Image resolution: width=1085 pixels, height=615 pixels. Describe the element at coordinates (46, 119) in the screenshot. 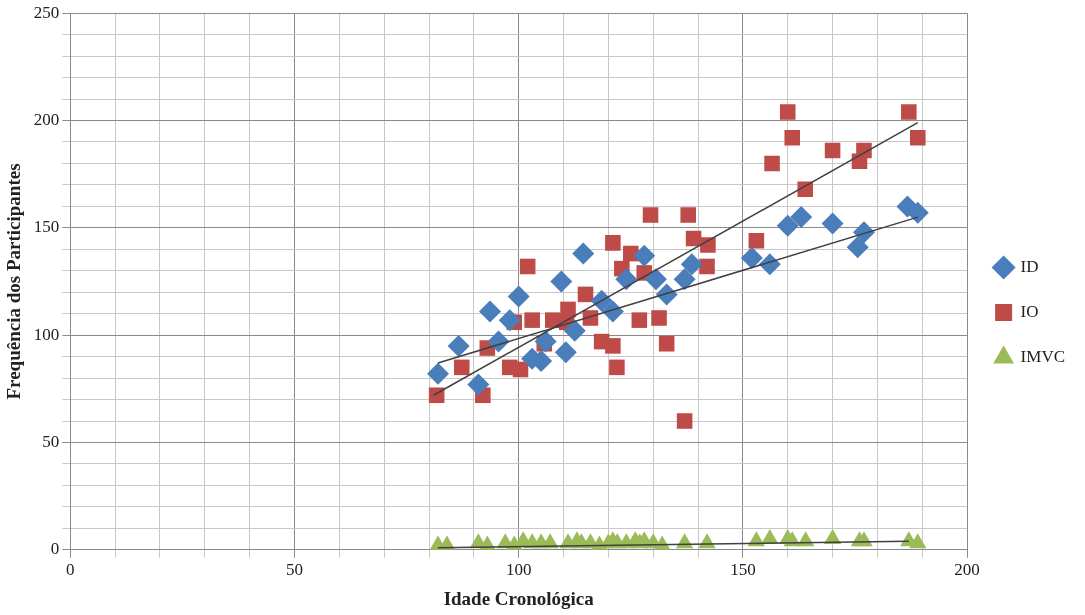

I see `y-tick-label: 200` at that location.